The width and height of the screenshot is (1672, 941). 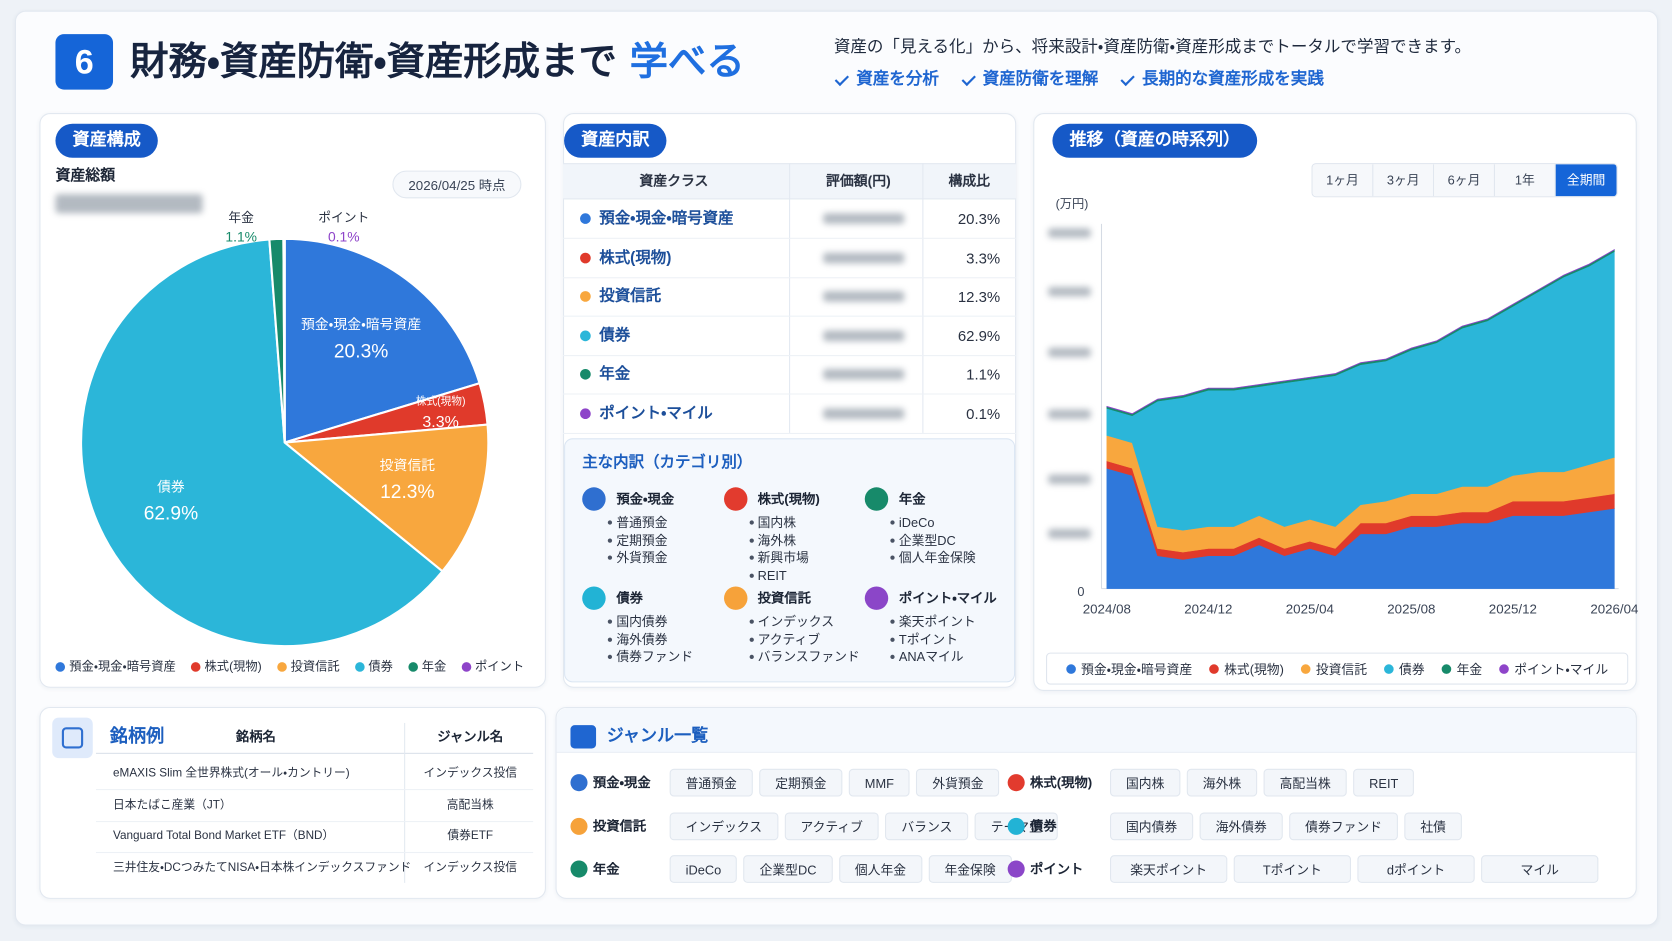 I want to click on column-header: ジャンル名, so click(x=470, y=737).